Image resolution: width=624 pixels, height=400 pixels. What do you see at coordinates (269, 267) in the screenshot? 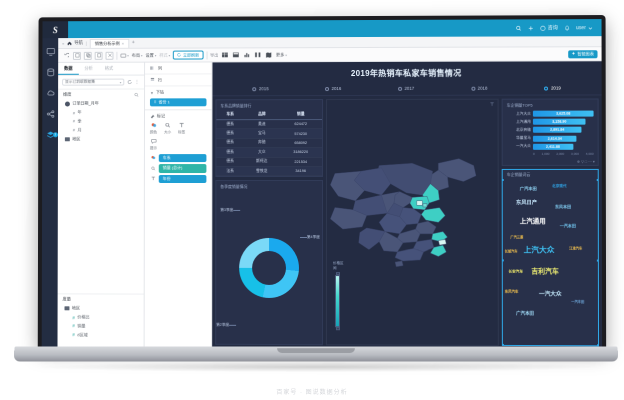
I see `donut-chart: 第3季度 第4季度 第2季度` at bounding box center [269, 267].